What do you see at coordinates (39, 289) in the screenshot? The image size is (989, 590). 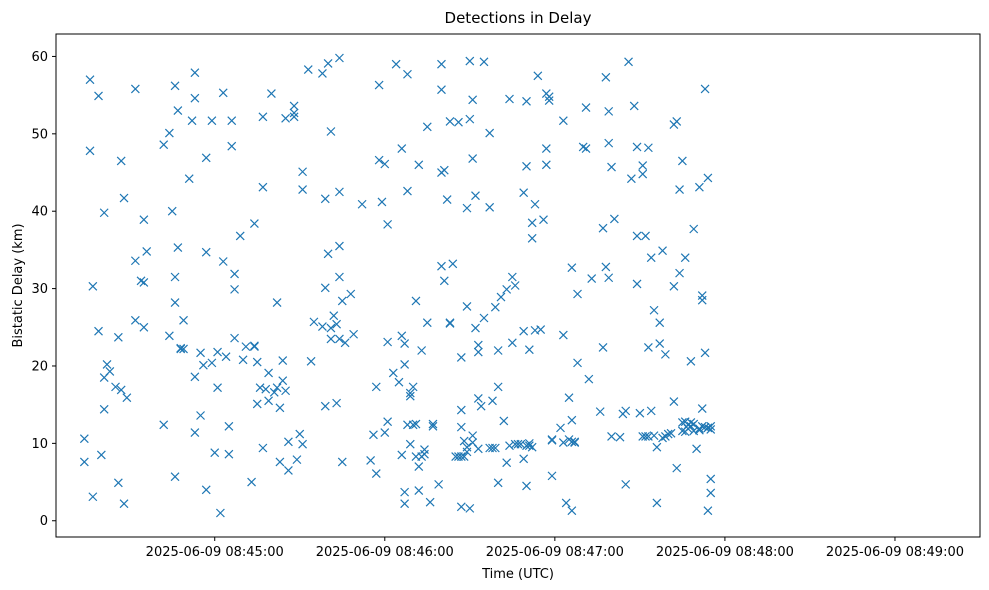 I see `y-tick-label: 30` at bounding box center [39, 289].